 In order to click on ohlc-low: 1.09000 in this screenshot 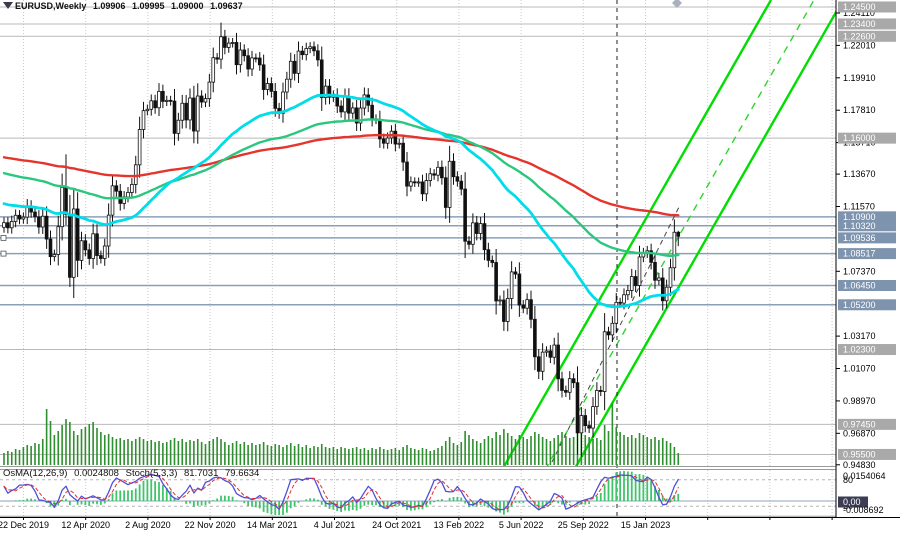, I will do `click(187, 6)`.